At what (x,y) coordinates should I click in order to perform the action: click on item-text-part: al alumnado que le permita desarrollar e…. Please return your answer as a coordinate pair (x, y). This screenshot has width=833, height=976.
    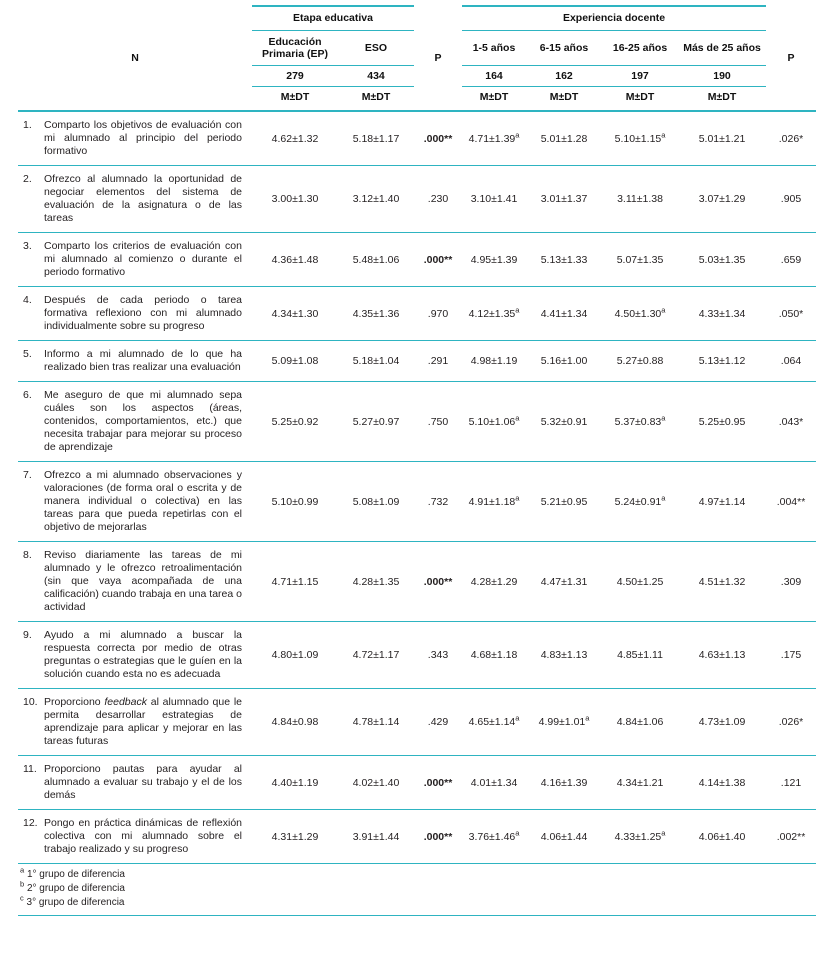
    Looking at the image, I should click on (143, 721).